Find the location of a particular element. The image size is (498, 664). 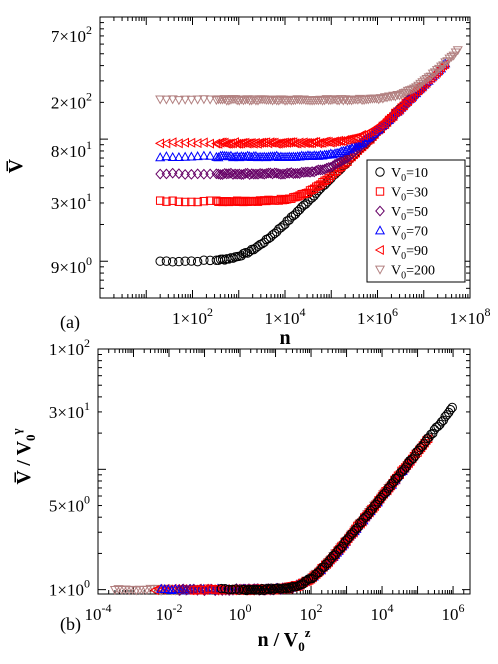

legend-entry-label: V0=50 is located at coordinates (409, 214).